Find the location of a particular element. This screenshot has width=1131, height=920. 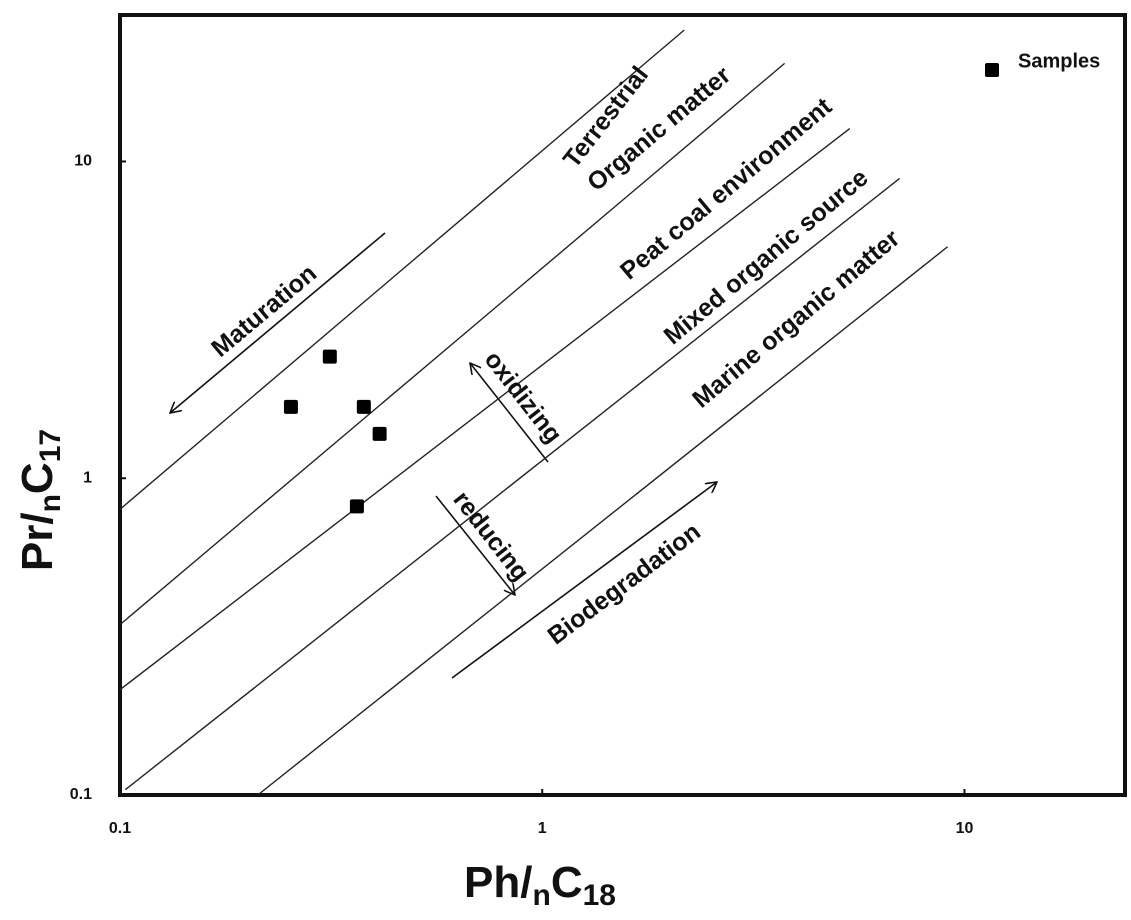

arrow-biodegradation is located at coordinates (584, 580).